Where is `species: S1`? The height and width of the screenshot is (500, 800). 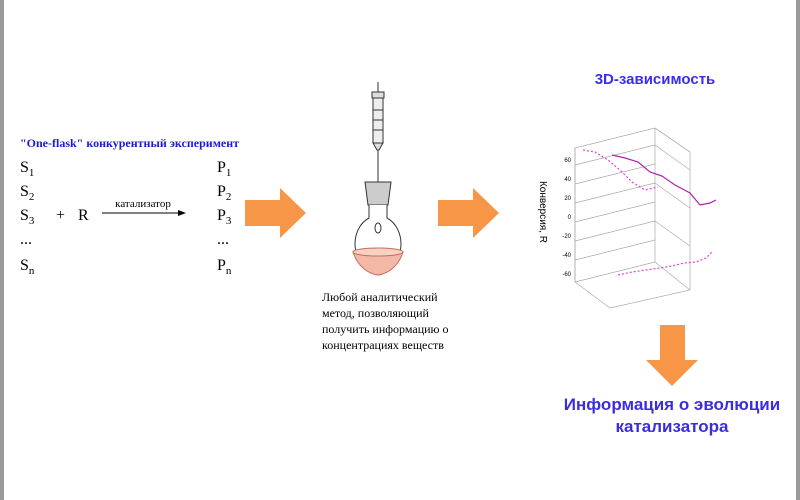 species: S1 is located at coordinates (27, 169).